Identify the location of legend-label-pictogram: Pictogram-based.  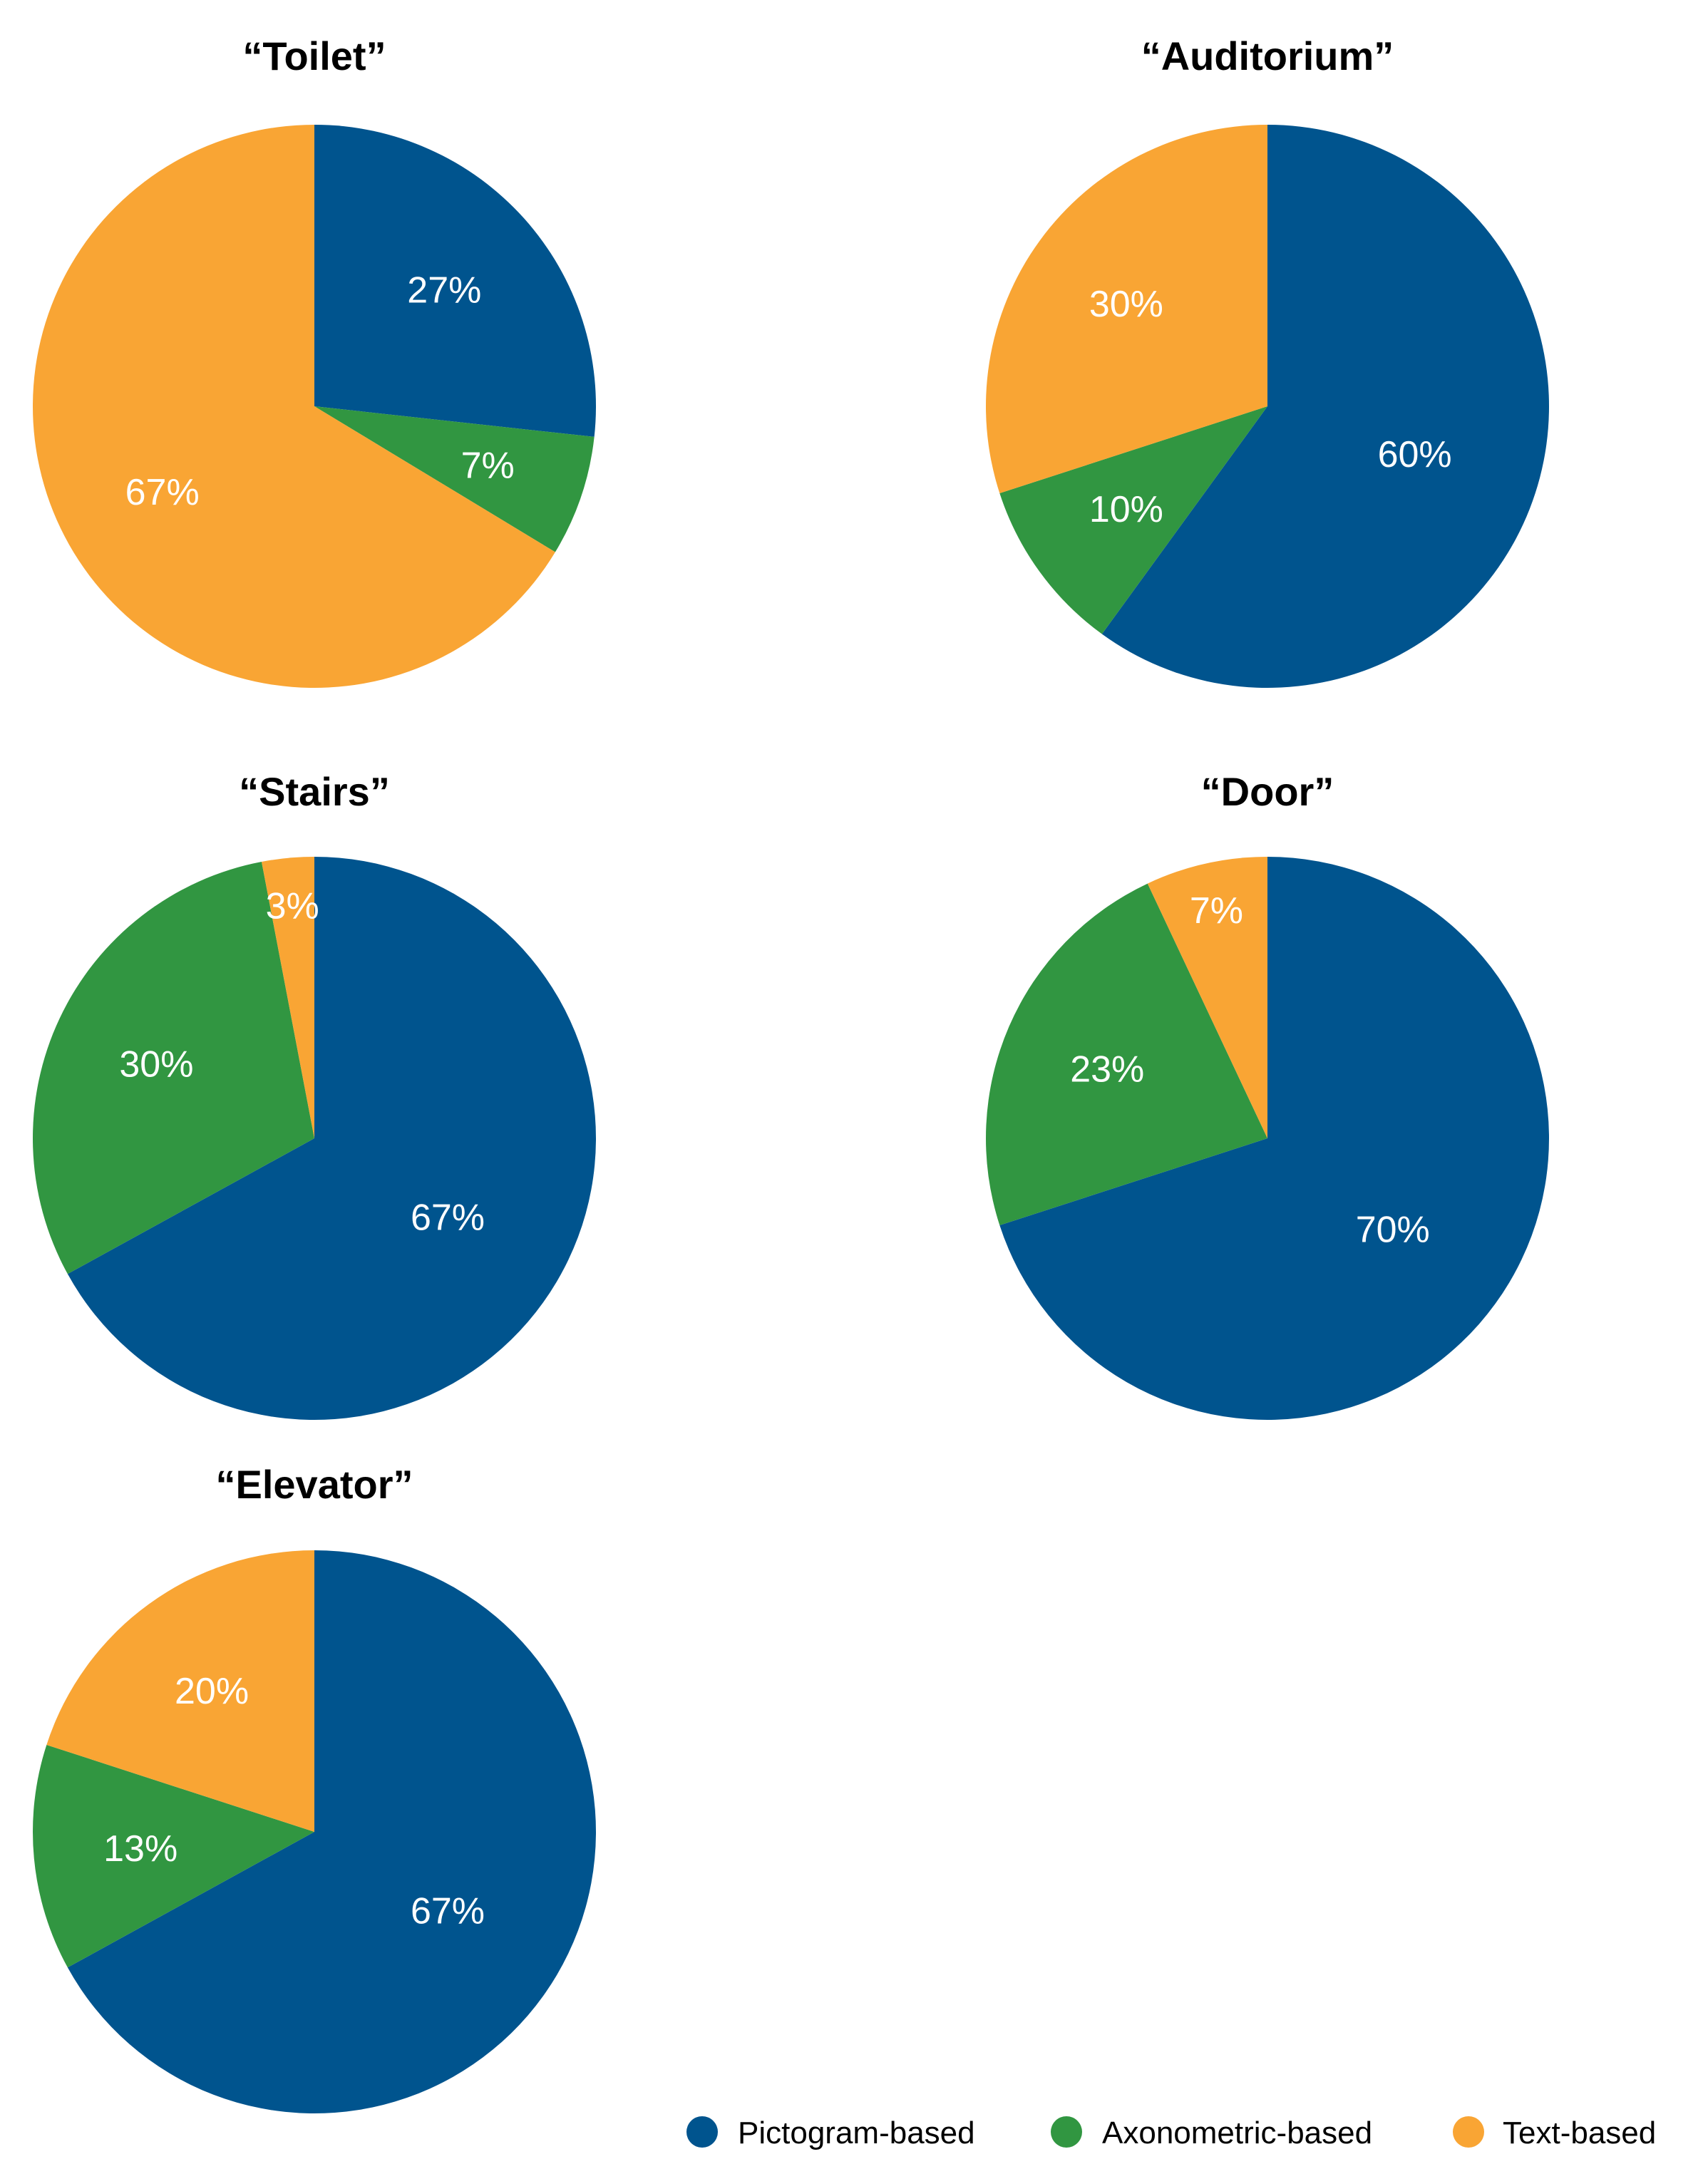
(857, 2133).